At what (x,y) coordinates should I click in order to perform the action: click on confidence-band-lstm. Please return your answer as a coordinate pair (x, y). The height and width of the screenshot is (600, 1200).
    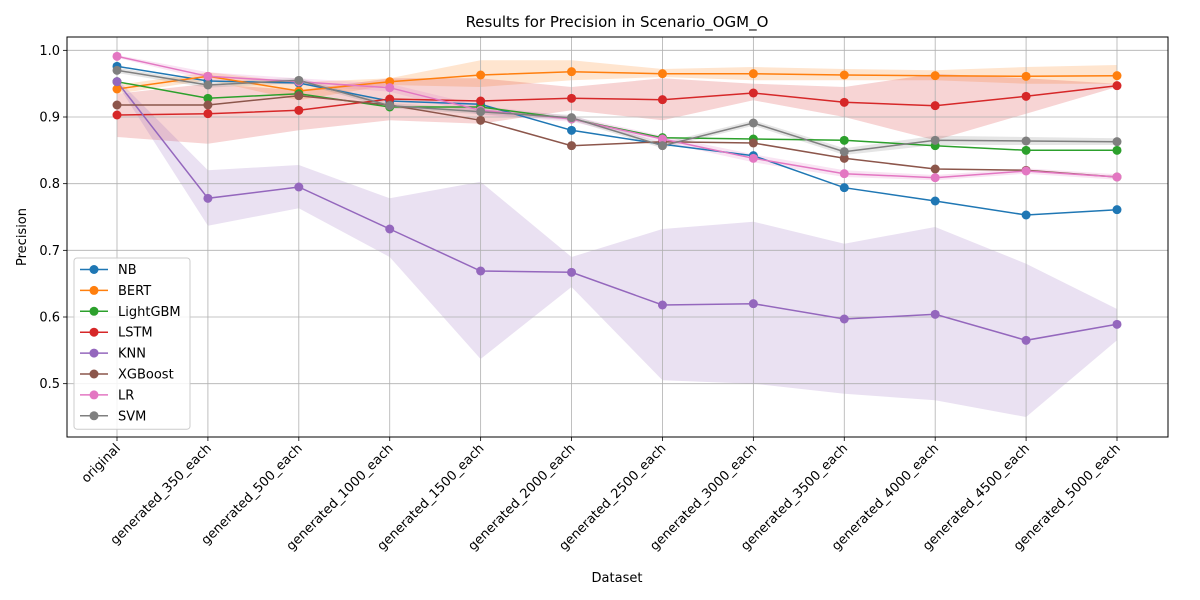
    Looking at the image, I should click on (617, 108).